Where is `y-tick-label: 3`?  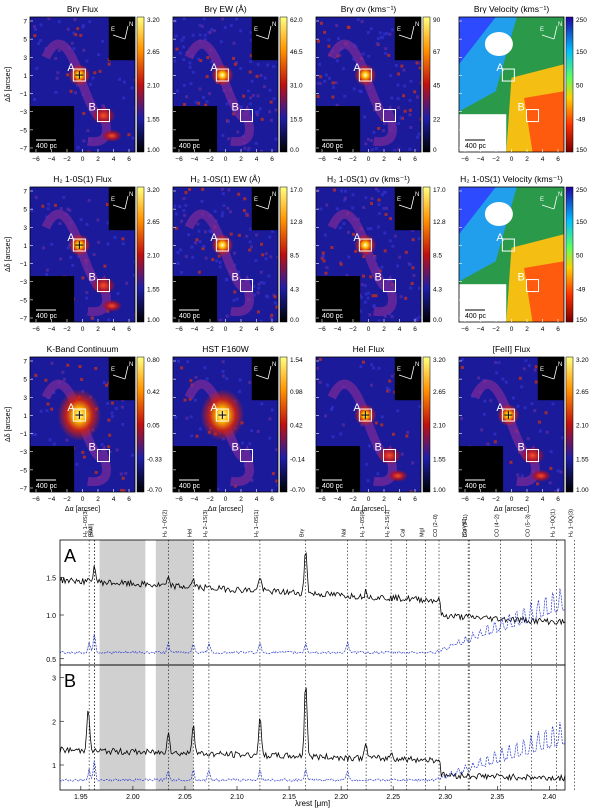
y-tick-label: 3 is located at coordinates (25, 398).